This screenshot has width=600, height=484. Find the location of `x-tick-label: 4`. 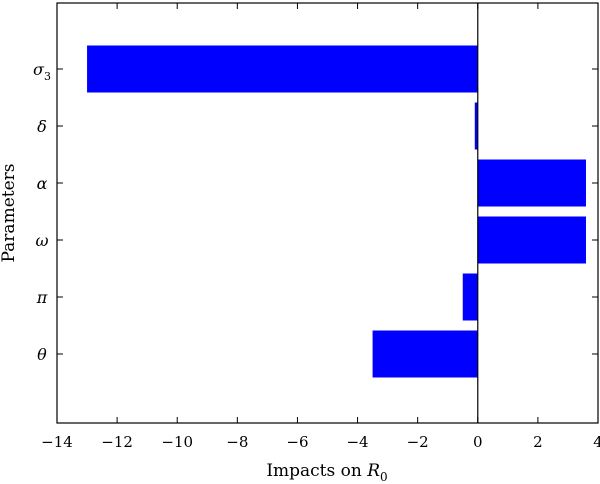

x-tick-label: 4 is located at coordinates (596, 442).